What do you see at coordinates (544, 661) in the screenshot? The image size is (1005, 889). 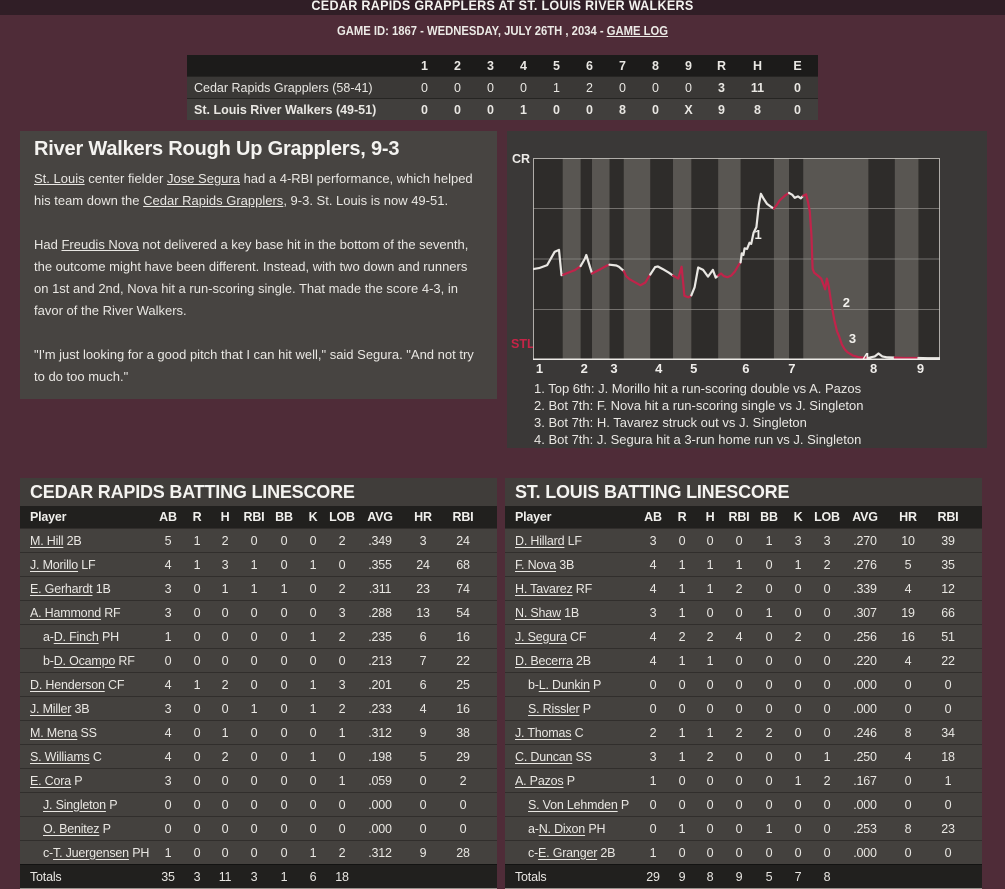 I see `player-link: D. Becerra` at bounding box center [544, 661].